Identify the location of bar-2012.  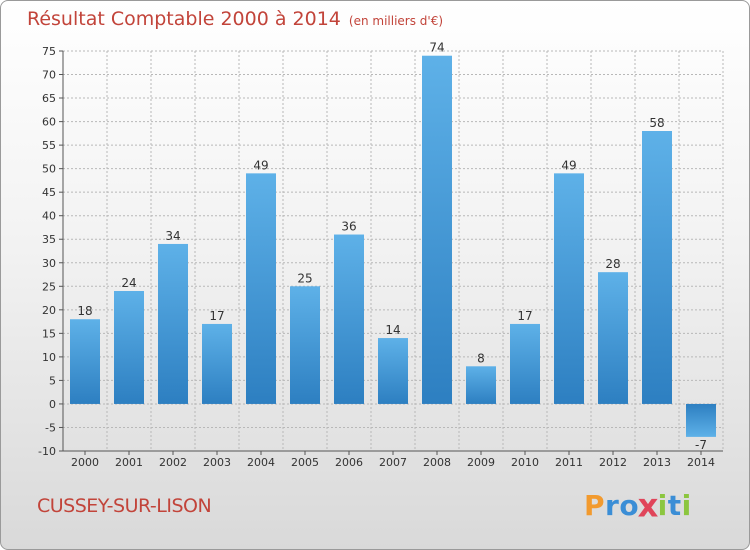
(613, 338).